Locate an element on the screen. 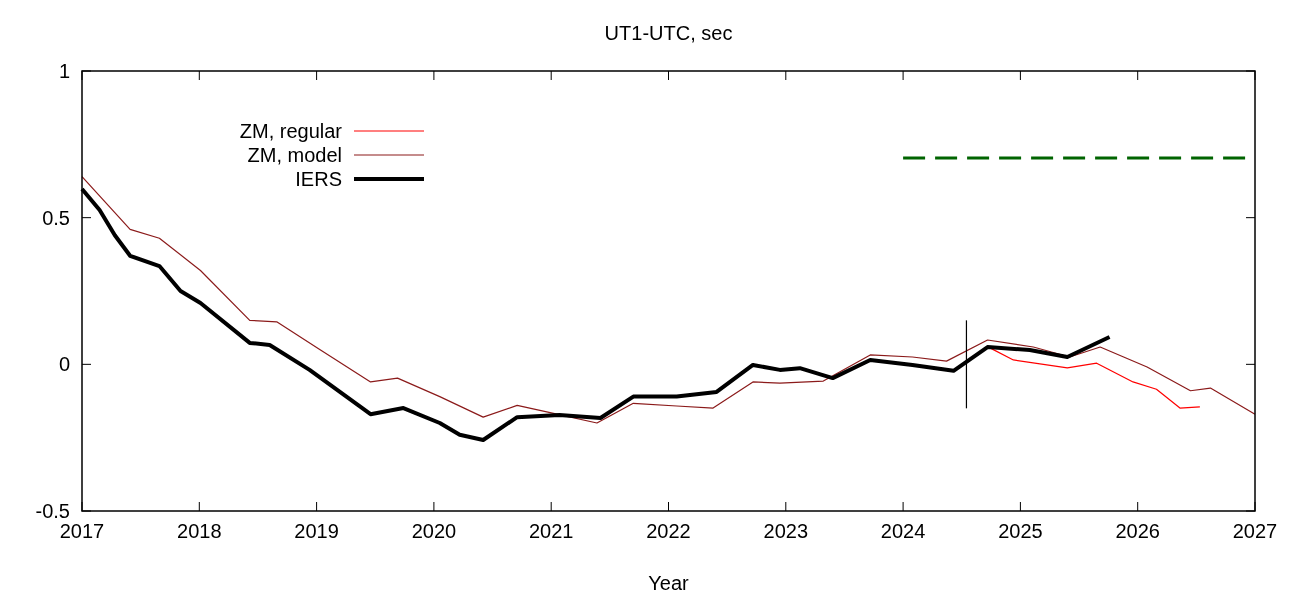 This screenshot has height=597, width=1293. y-tick-label: 0.5 is located at coordinates (56, 217).